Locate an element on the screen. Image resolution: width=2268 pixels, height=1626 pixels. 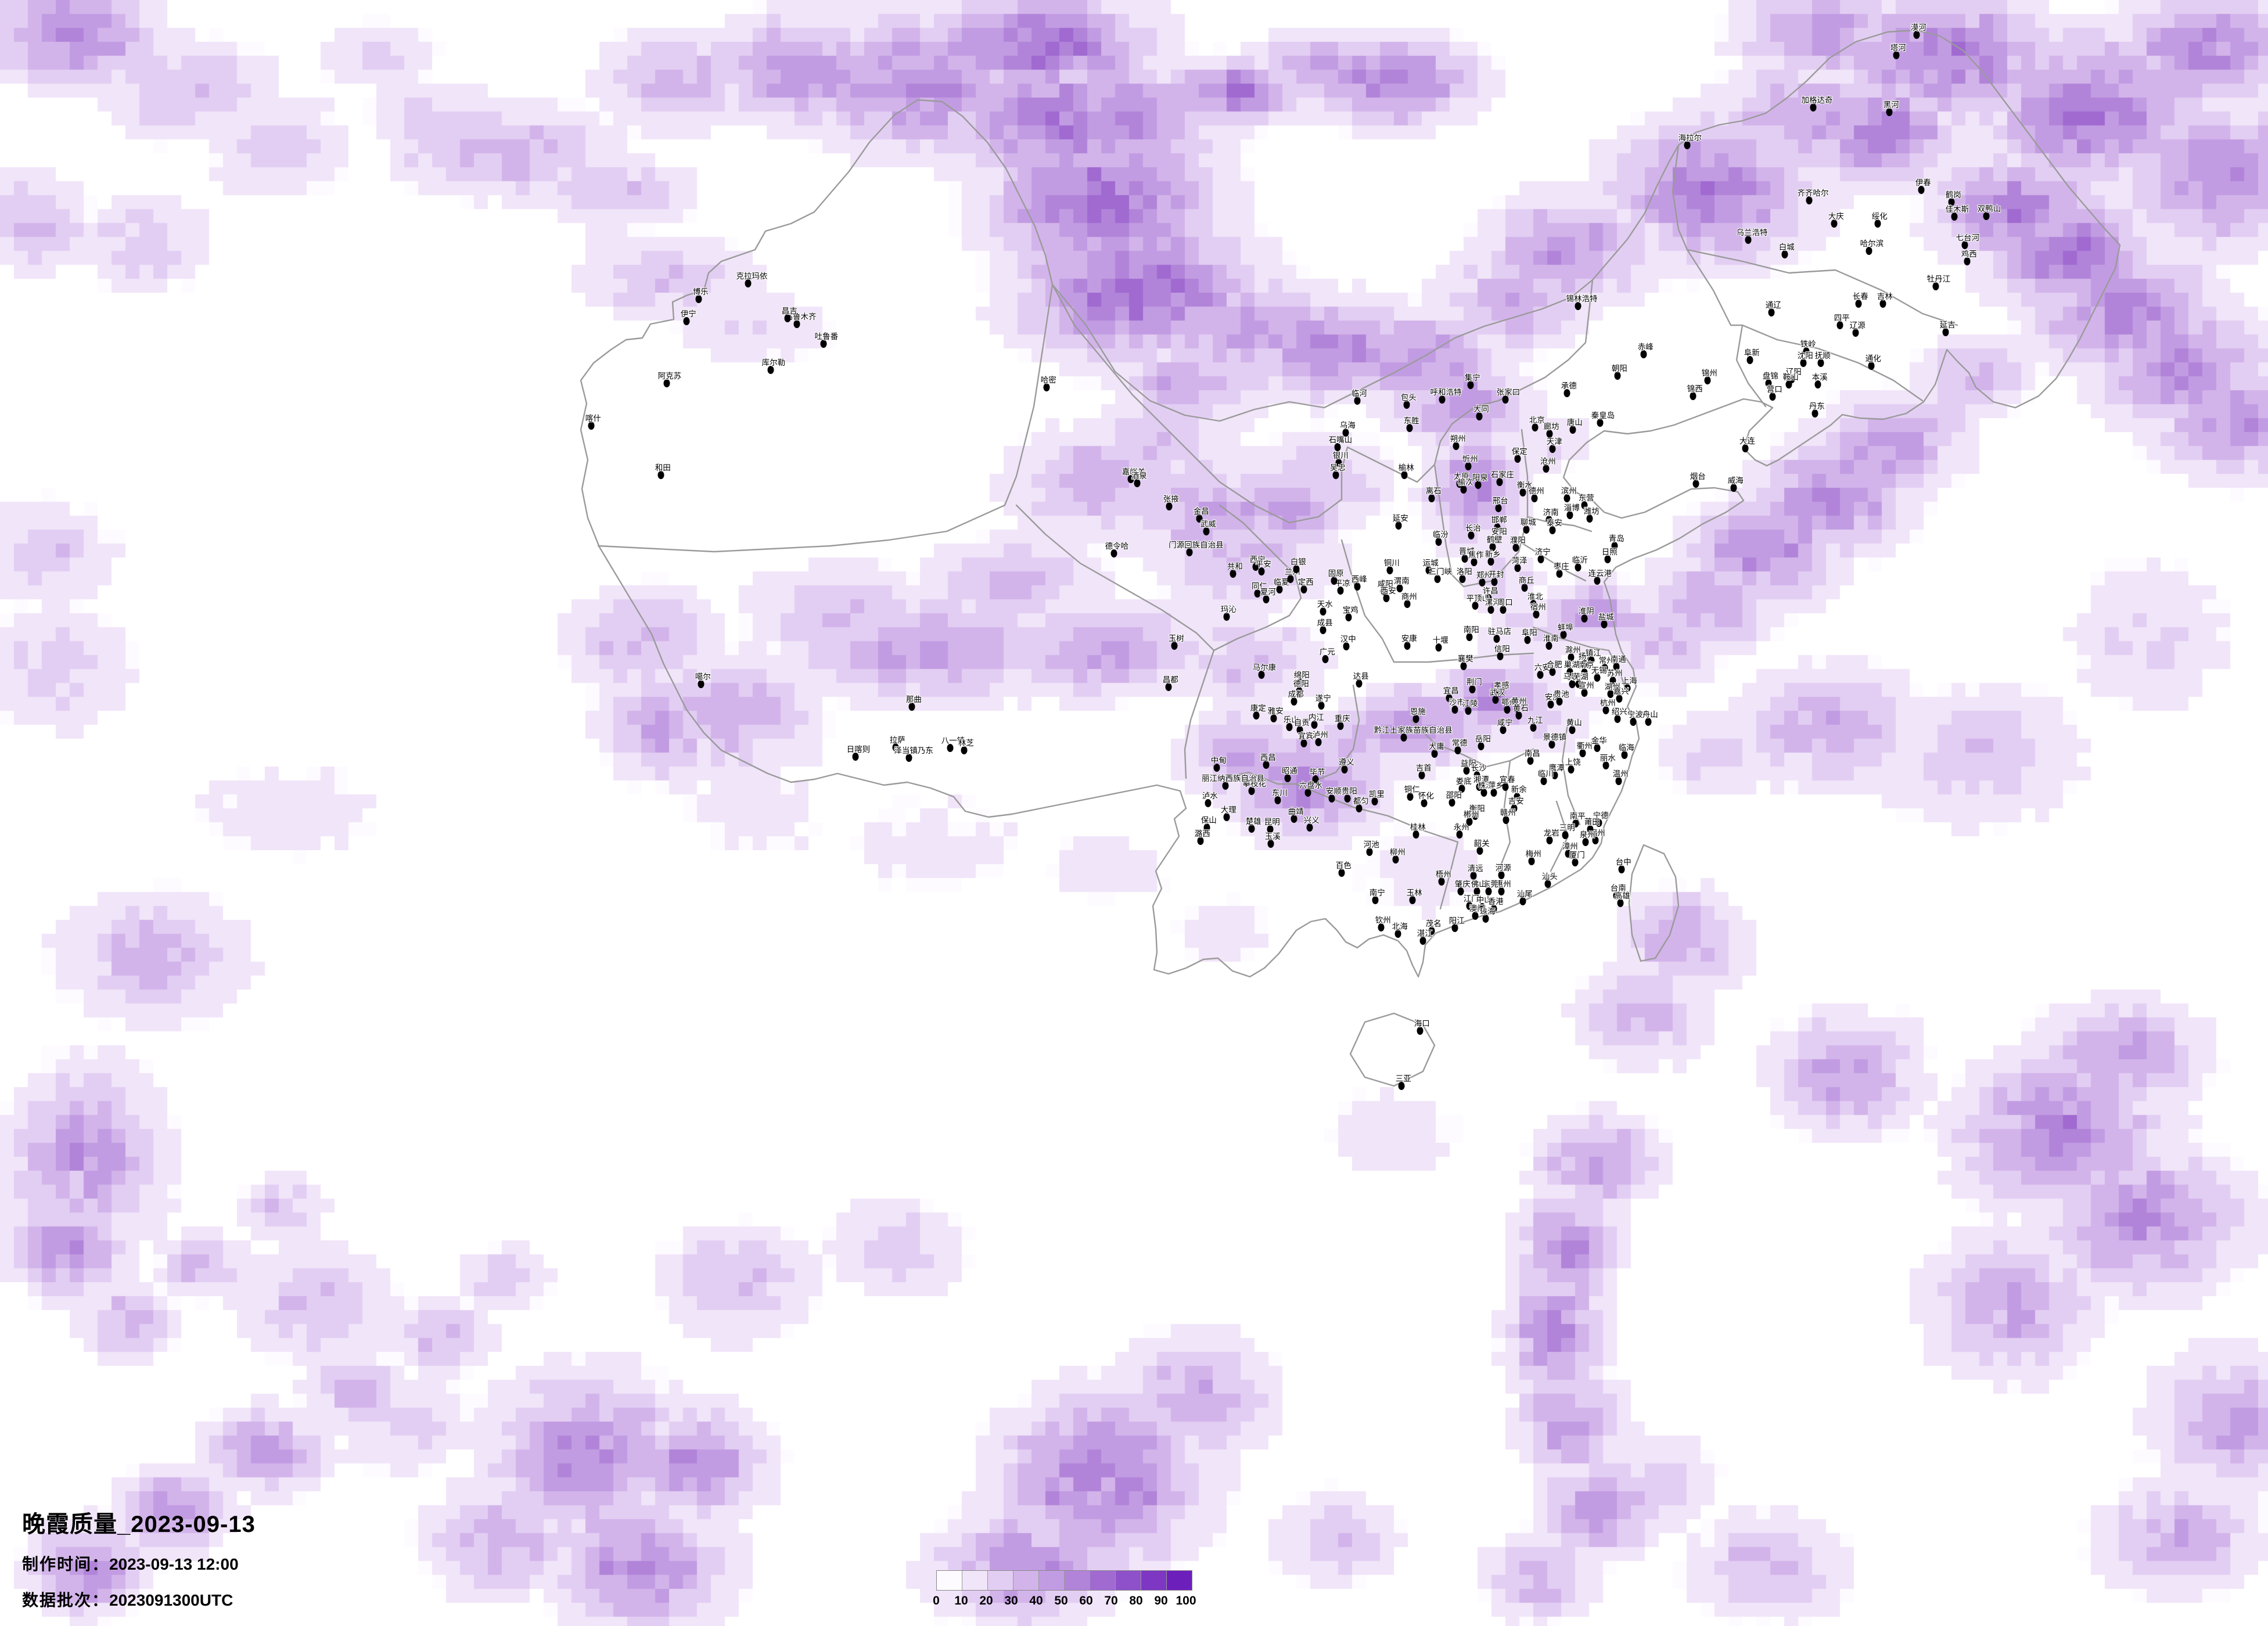
city-label: 玉树 is located at coordinates (1176, 639).